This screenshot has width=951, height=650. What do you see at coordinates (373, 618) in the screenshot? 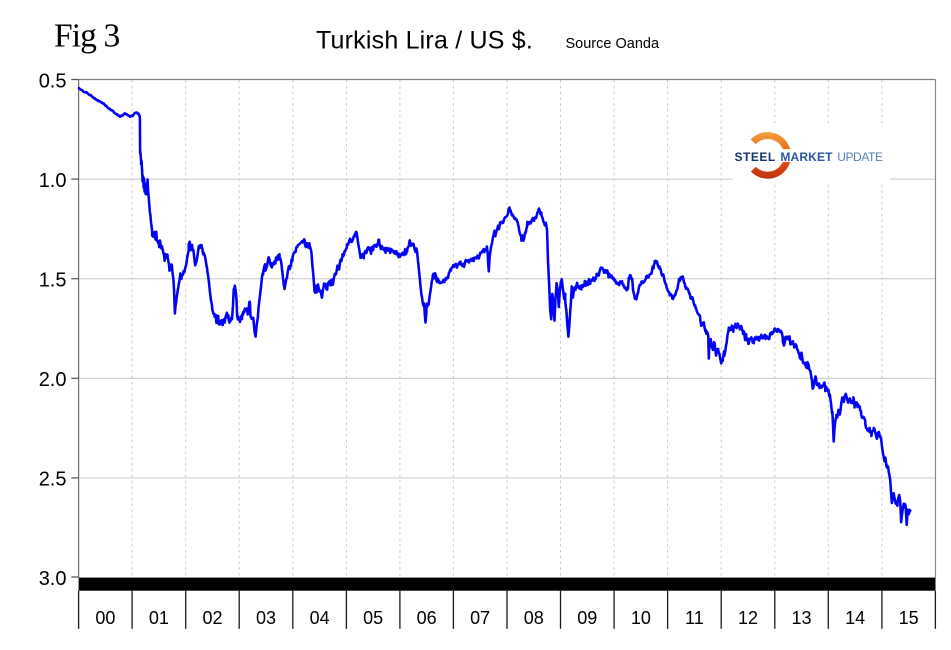
I see `svg-text: 05` at bounding box center [373, 618].